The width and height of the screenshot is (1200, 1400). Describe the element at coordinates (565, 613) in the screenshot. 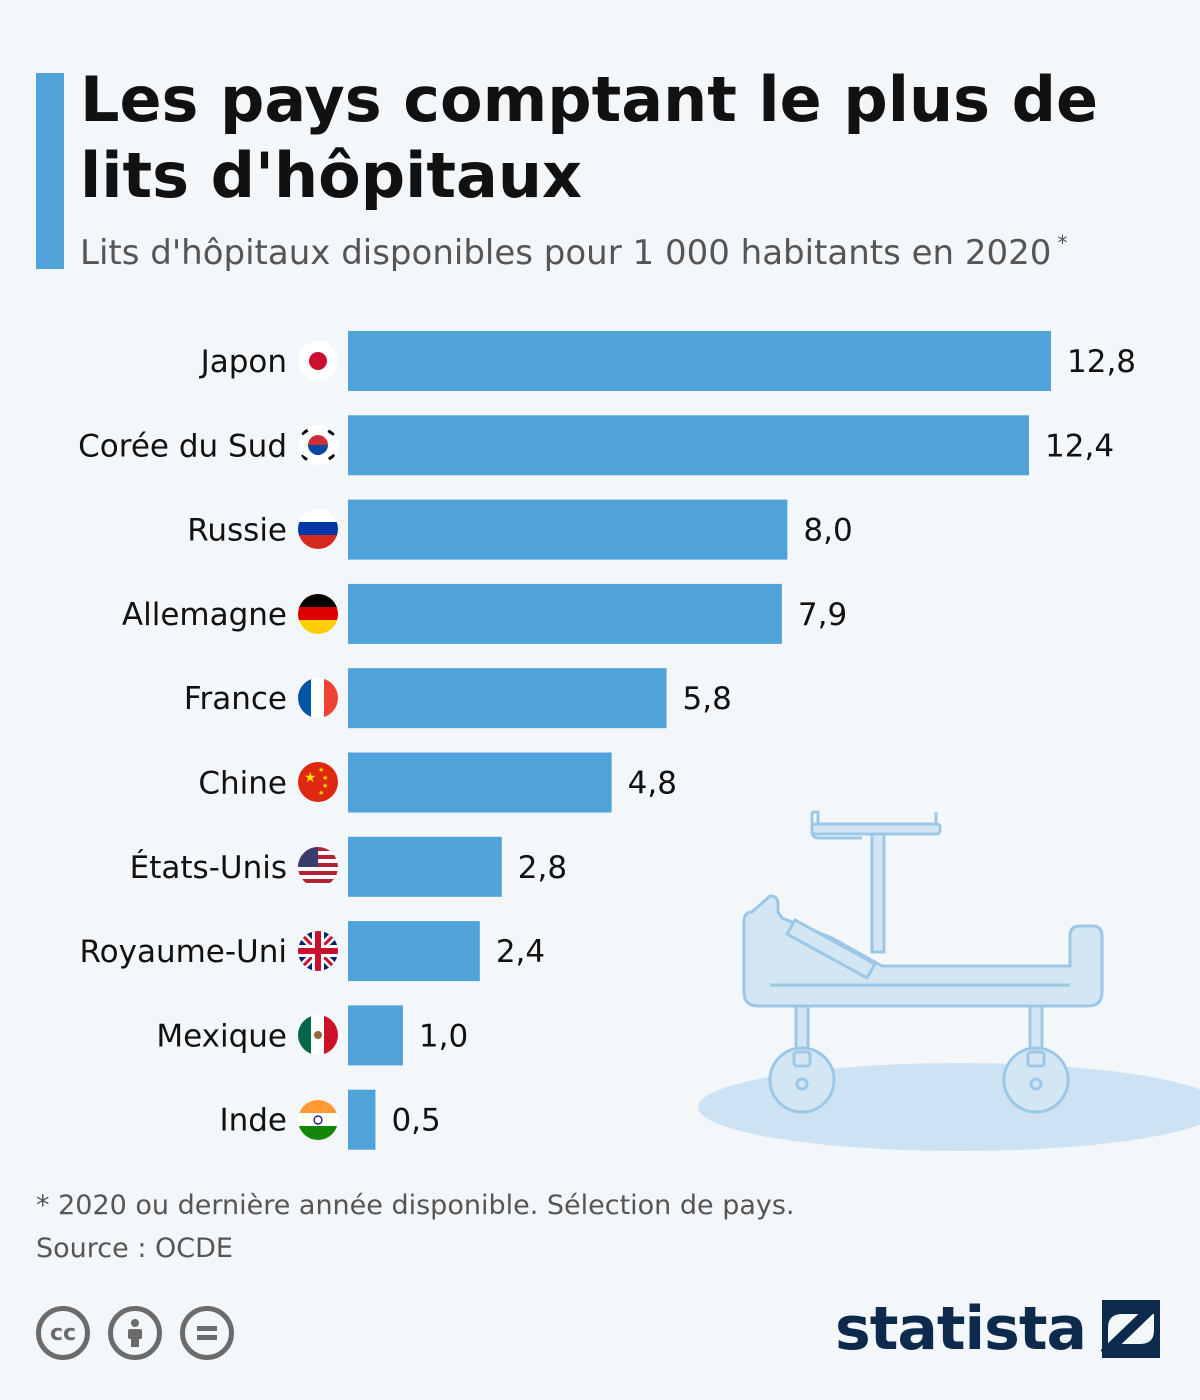

I see `bar-allemagne` at that location.